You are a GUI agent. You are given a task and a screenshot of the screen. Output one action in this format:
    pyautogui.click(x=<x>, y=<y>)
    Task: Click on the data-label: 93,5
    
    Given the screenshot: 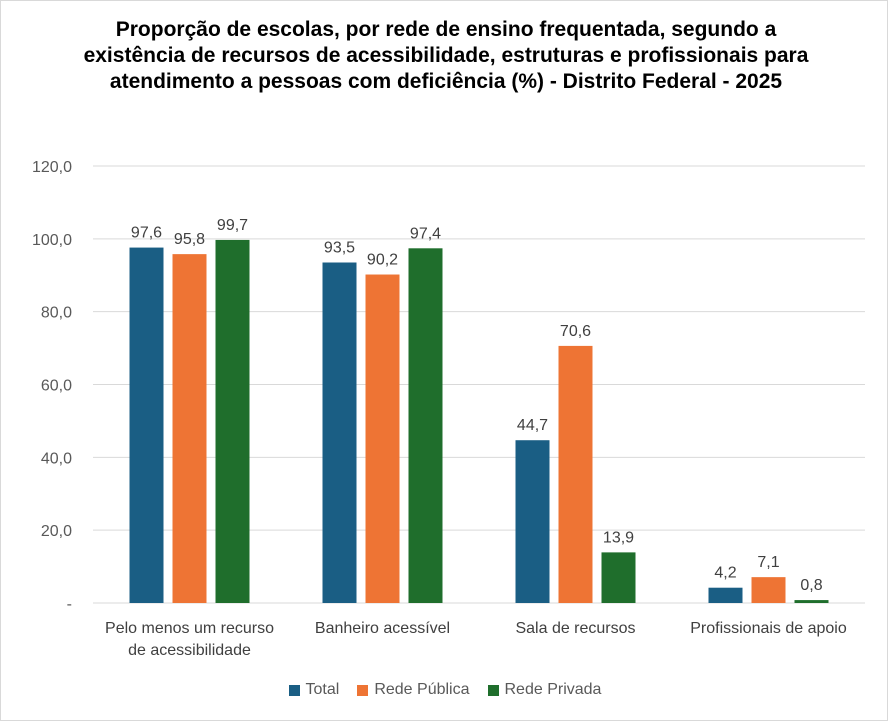 What is the action you would take?
    pyautogui.click(x=339, y=248)
    